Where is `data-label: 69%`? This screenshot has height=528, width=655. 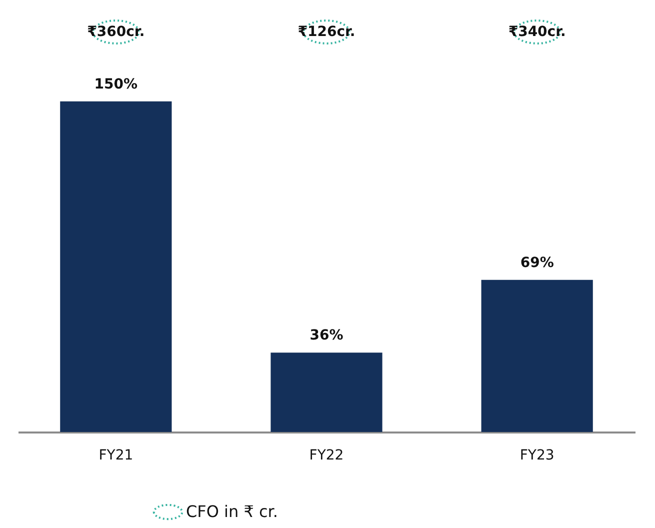
data-label: 69% is located at coordinates (537, 262).